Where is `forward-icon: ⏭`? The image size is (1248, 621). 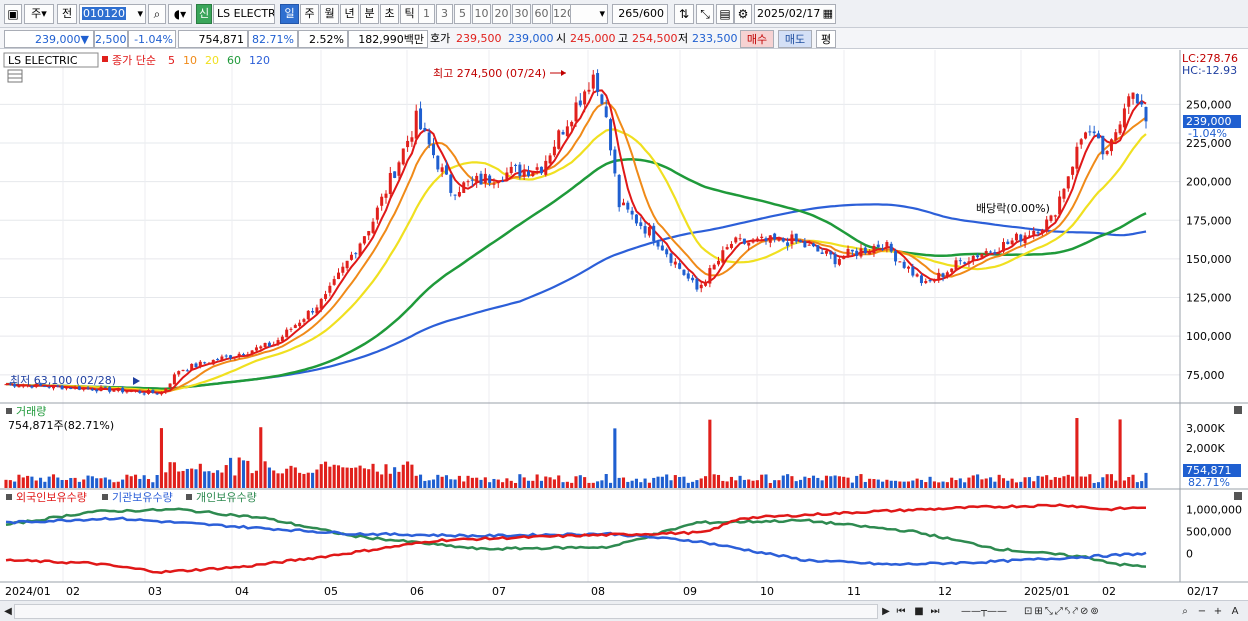 forward-icon: ⏭ is located at coordinates (935, 611).